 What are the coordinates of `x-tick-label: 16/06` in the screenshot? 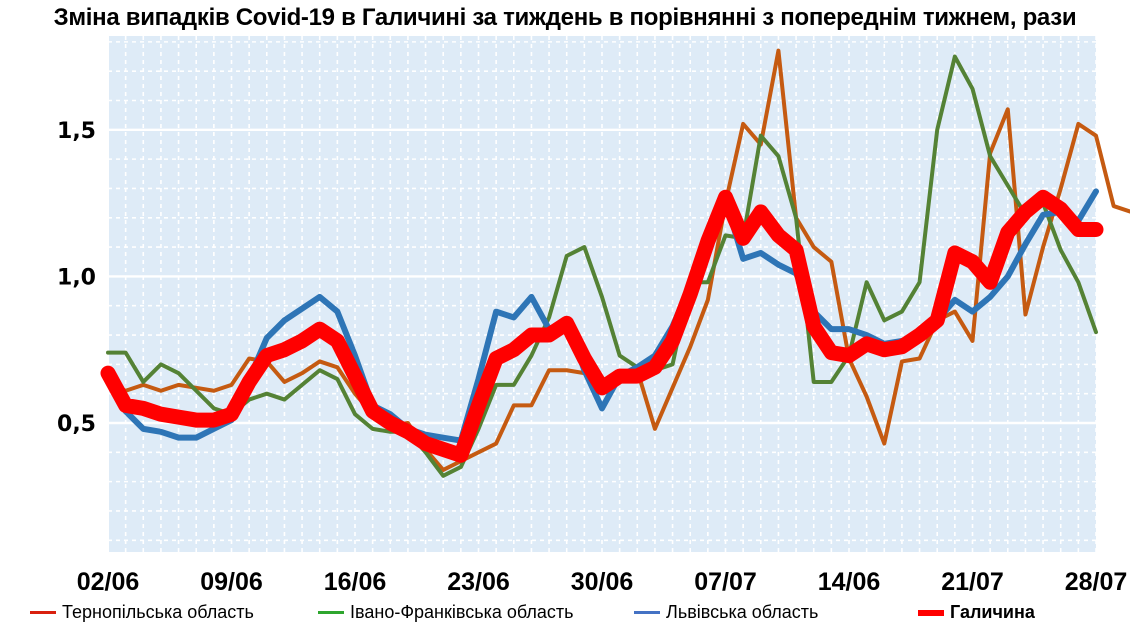 It's located at (355, 582).